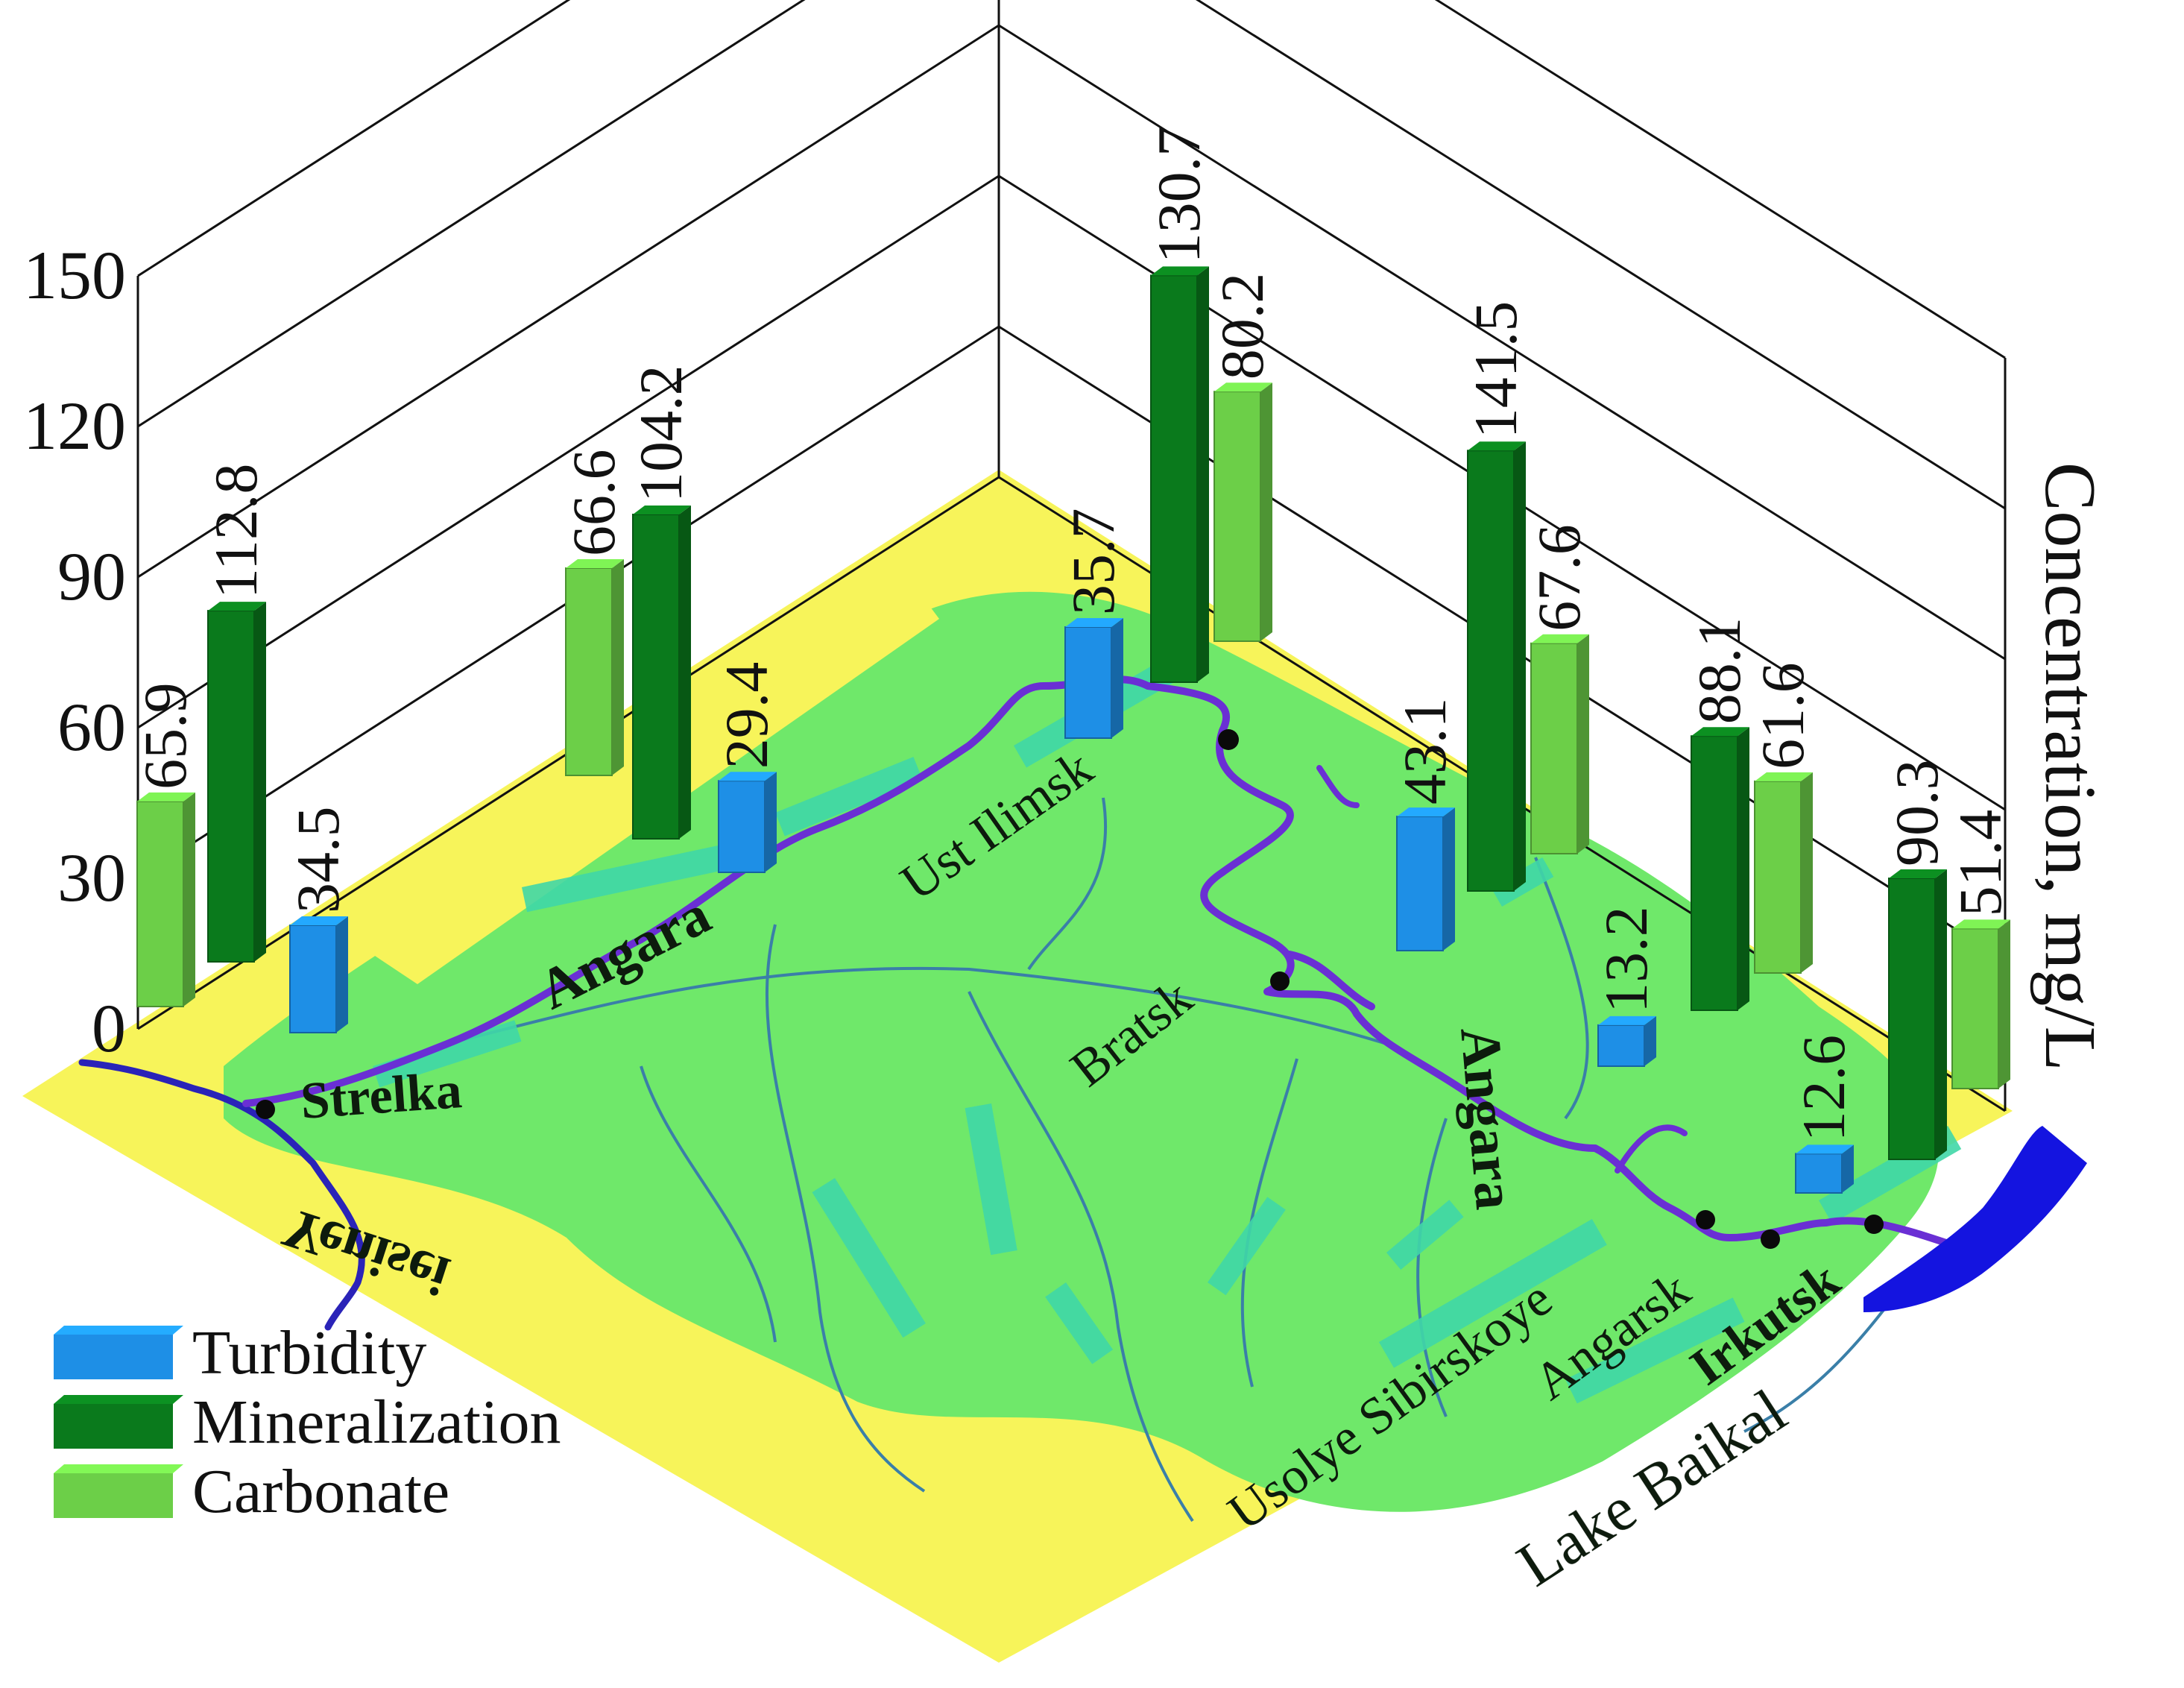  Describe the element at coordinates (1242, 326) in the screenshot. I see `value-label: 80.2` at that location.